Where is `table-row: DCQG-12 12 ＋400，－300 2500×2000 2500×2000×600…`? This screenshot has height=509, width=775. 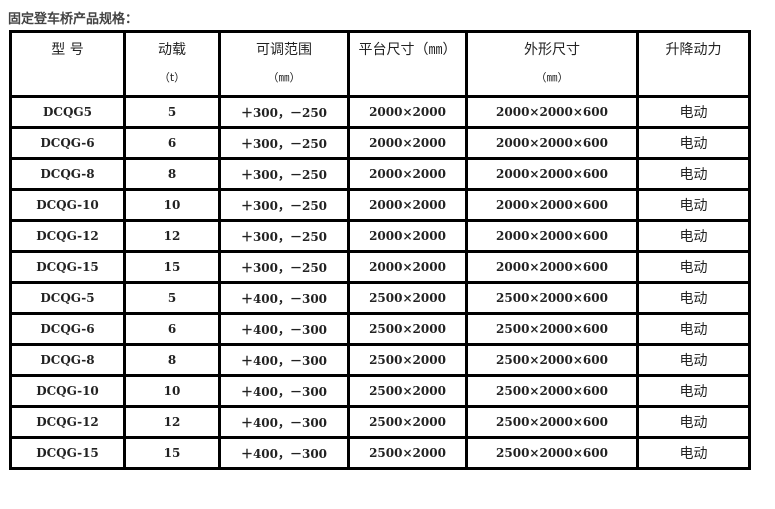 table-row: DCQG-12 12 ＋400，－300 2500×2000 2500×2000×600… is located at coordinates (380, 422).